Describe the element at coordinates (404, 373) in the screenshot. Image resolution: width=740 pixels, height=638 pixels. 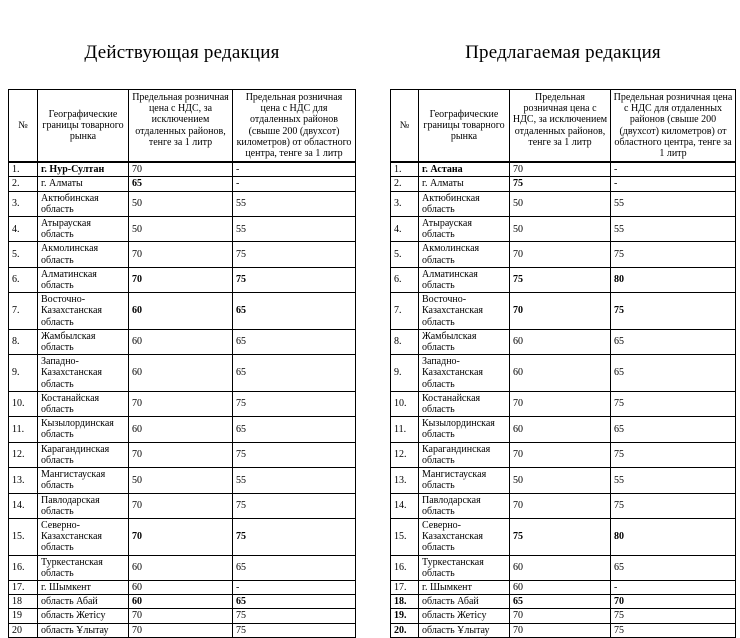
I see `row-number-cell: 9.` at that location.